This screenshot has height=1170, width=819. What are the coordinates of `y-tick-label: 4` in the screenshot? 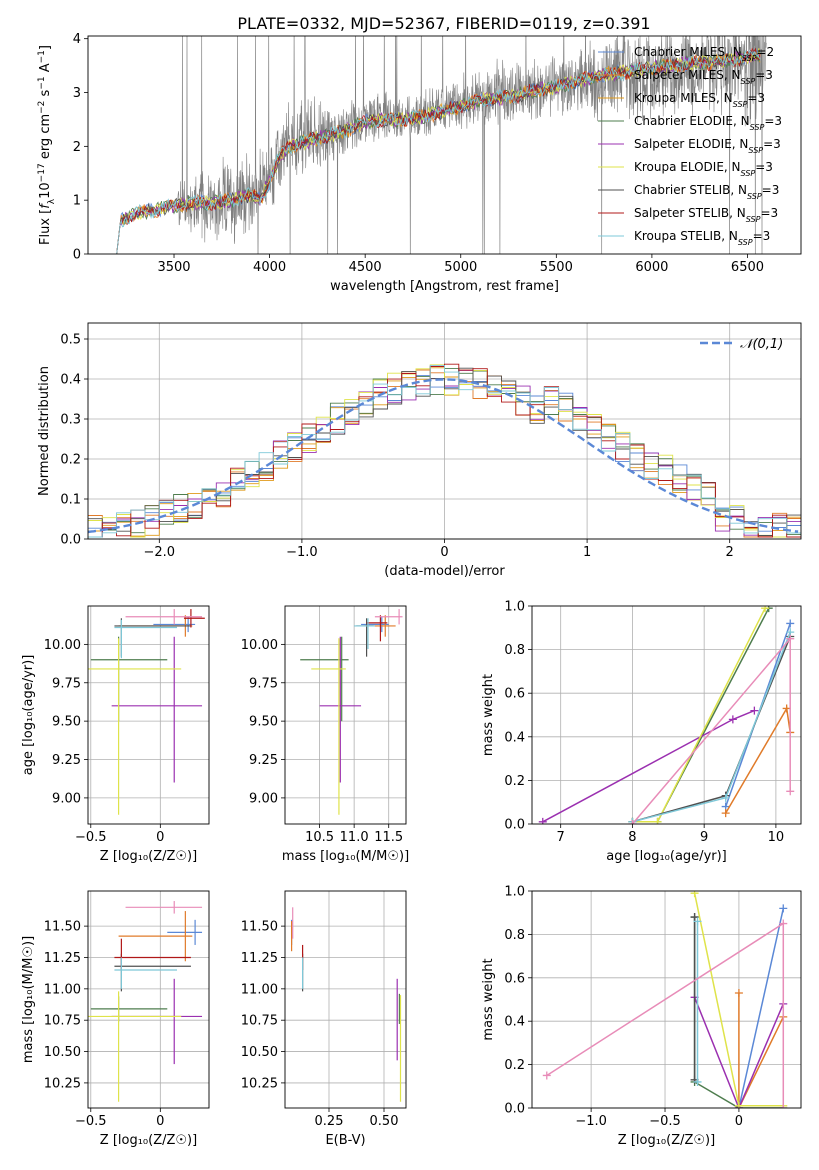 It's located at (77, 39).